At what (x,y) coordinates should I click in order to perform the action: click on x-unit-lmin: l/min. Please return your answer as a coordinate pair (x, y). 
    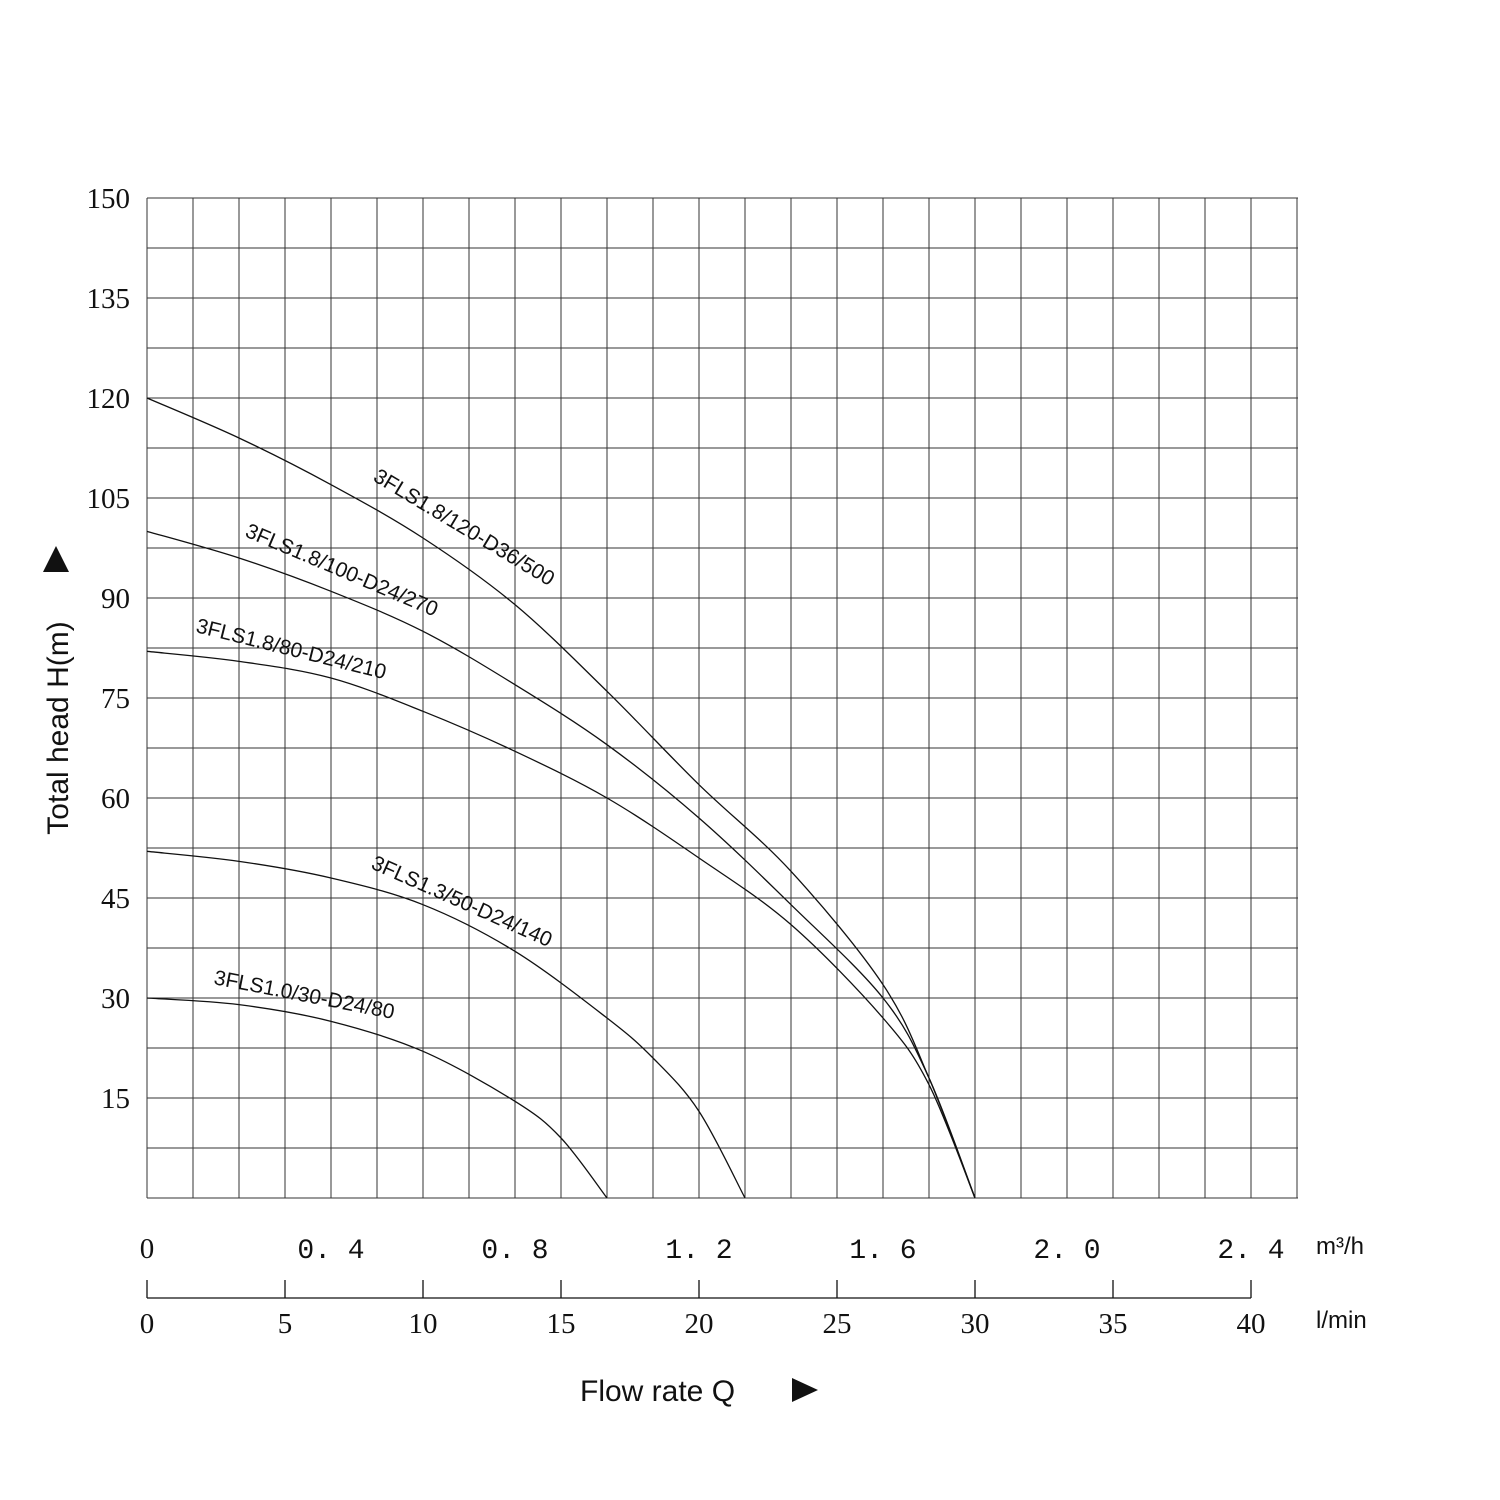
    Looking at the image, I should click on (1341, 1320).